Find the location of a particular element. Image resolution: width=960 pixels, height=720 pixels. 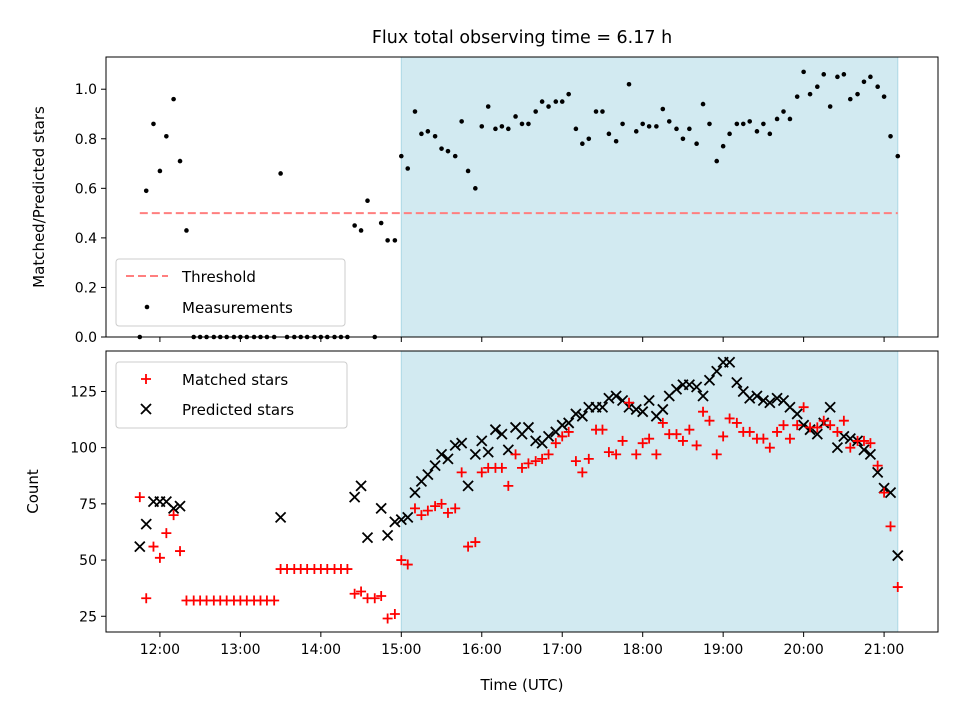

y-tick-label: 0.2 is located at coordinates (86, 288).